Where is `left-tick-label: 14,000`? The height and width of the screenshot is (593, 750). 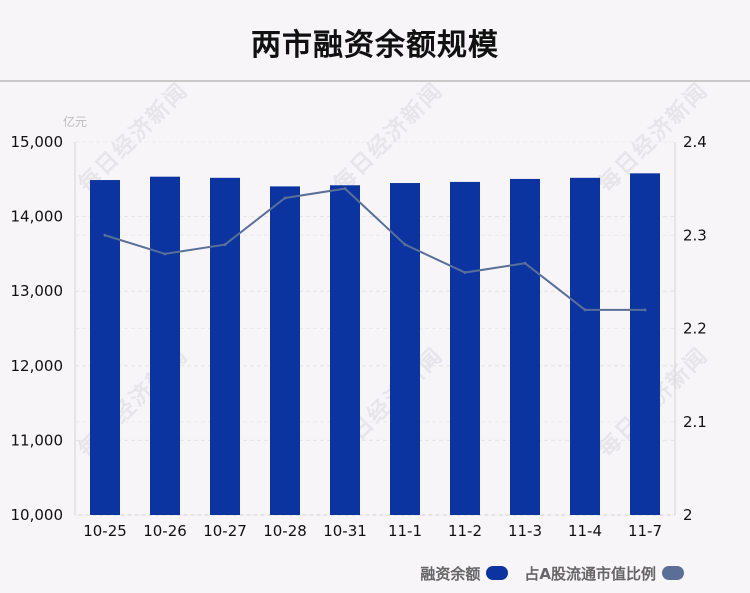
left-tick-label: 14,000 is located at coordinates (37, 217).